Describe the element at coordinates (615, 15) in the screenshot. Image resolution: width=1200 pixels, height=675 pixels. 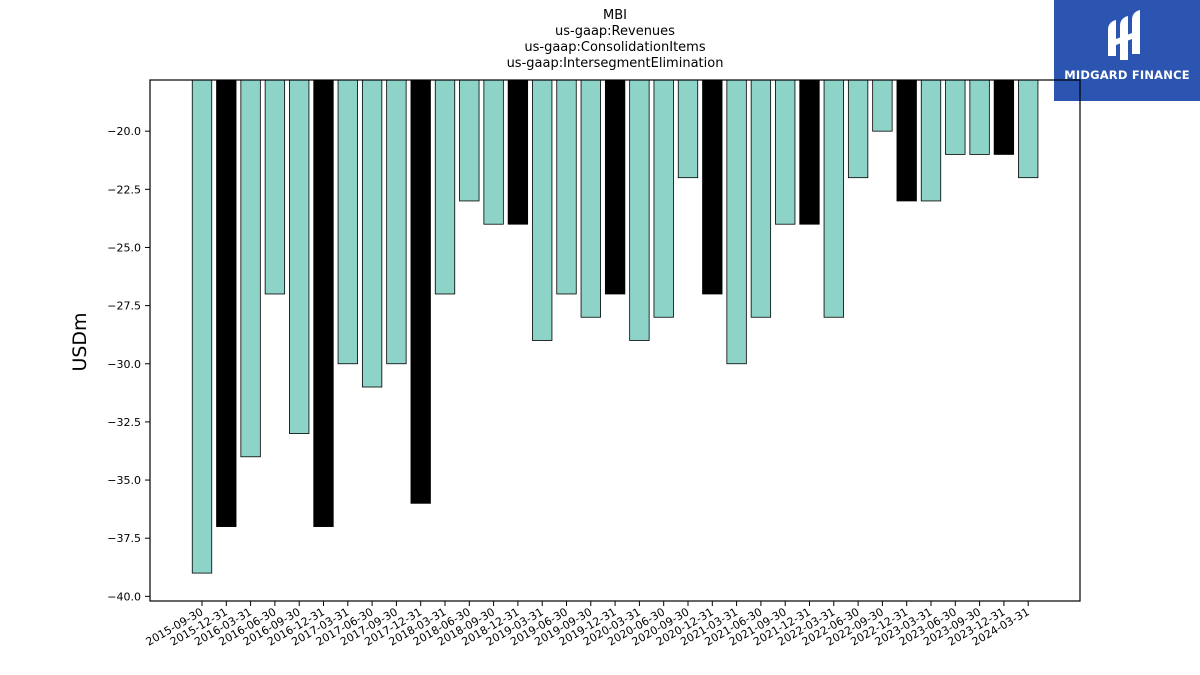
I see `chart-title-line-1: MBI` at that location.